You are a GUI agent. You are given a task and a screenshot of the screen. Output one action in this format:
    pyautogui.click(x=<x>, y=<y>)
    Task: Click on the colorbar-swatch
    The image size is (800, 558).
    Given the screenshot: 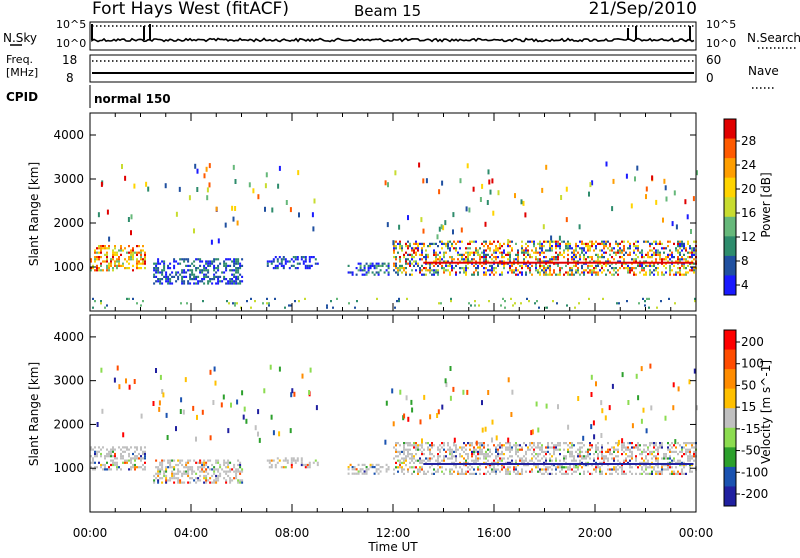 What is the action you would take?
    pyautogui.click(x=730, y=285)
    